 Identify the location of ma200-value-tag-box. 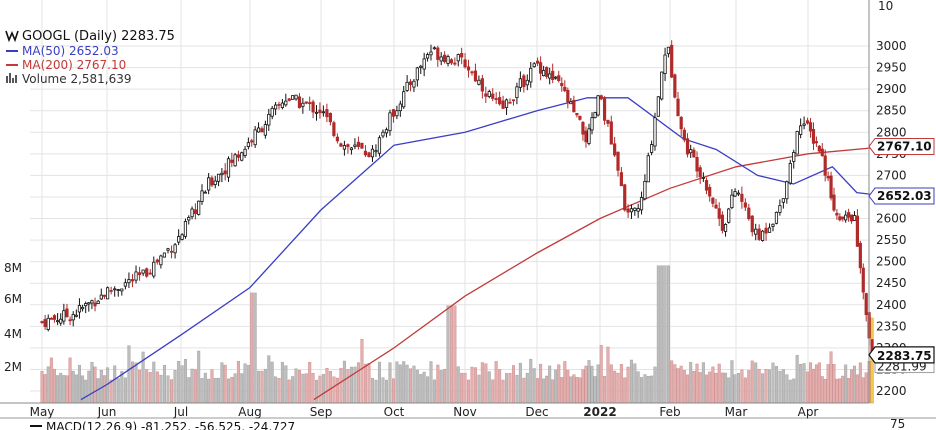
(901, 146).